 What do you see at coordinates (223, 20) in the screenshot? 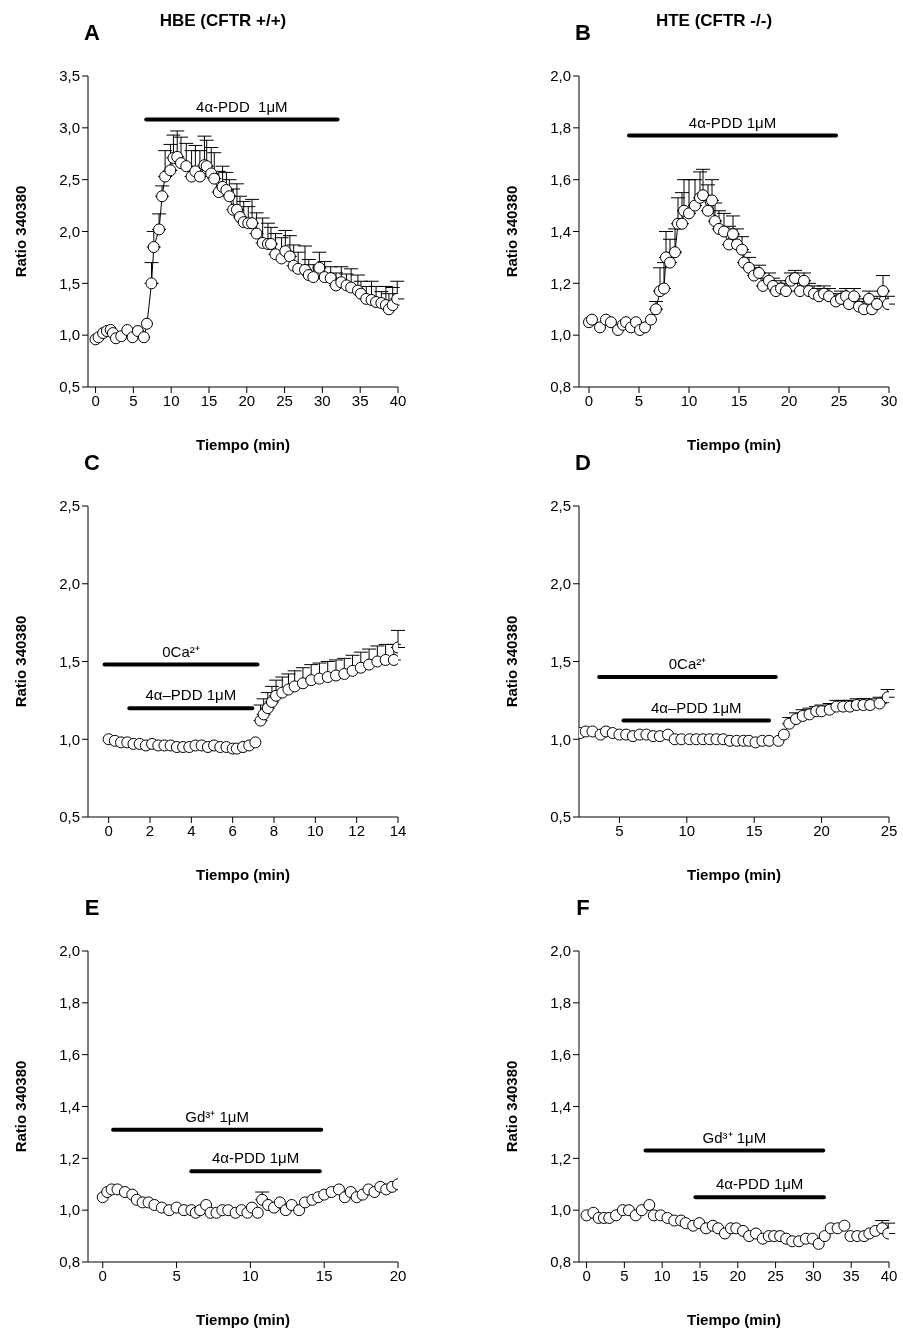
I see `chart-title: HBE (CFTR +/+)` at bounding box center [223, 20].